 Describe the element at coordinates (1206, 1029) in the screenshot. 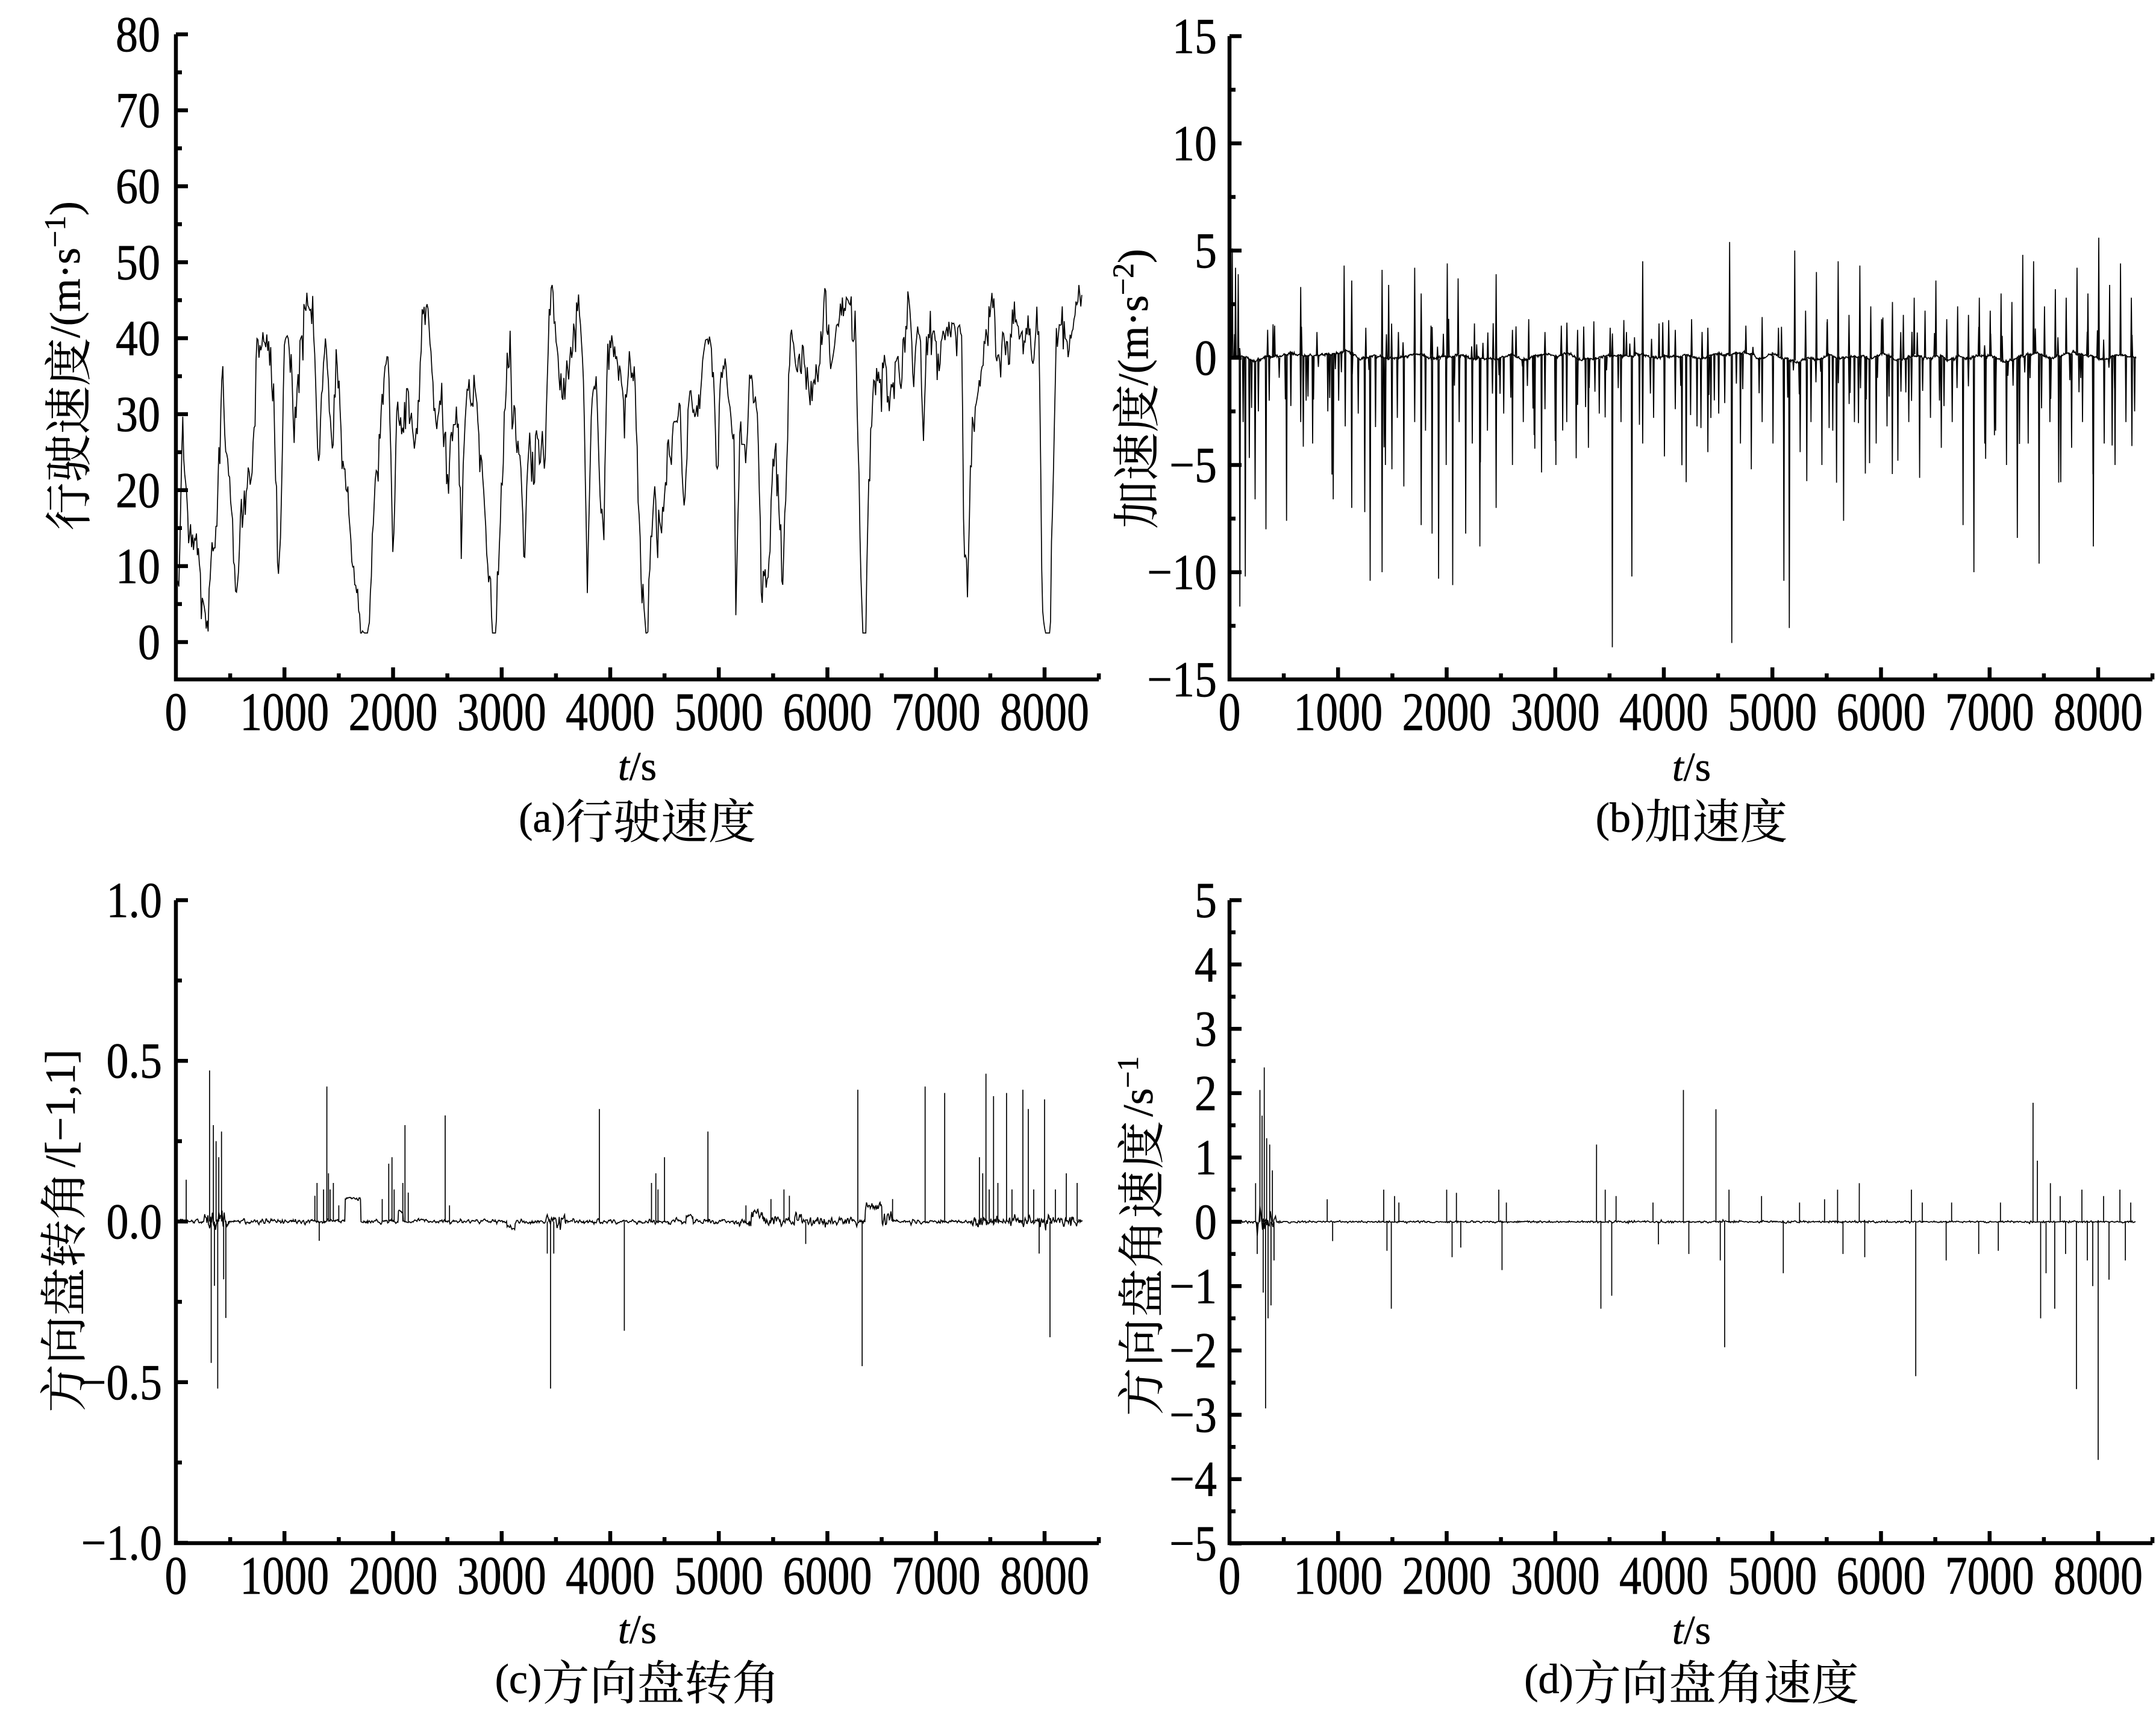

I see `svg-text: 3` at that location.